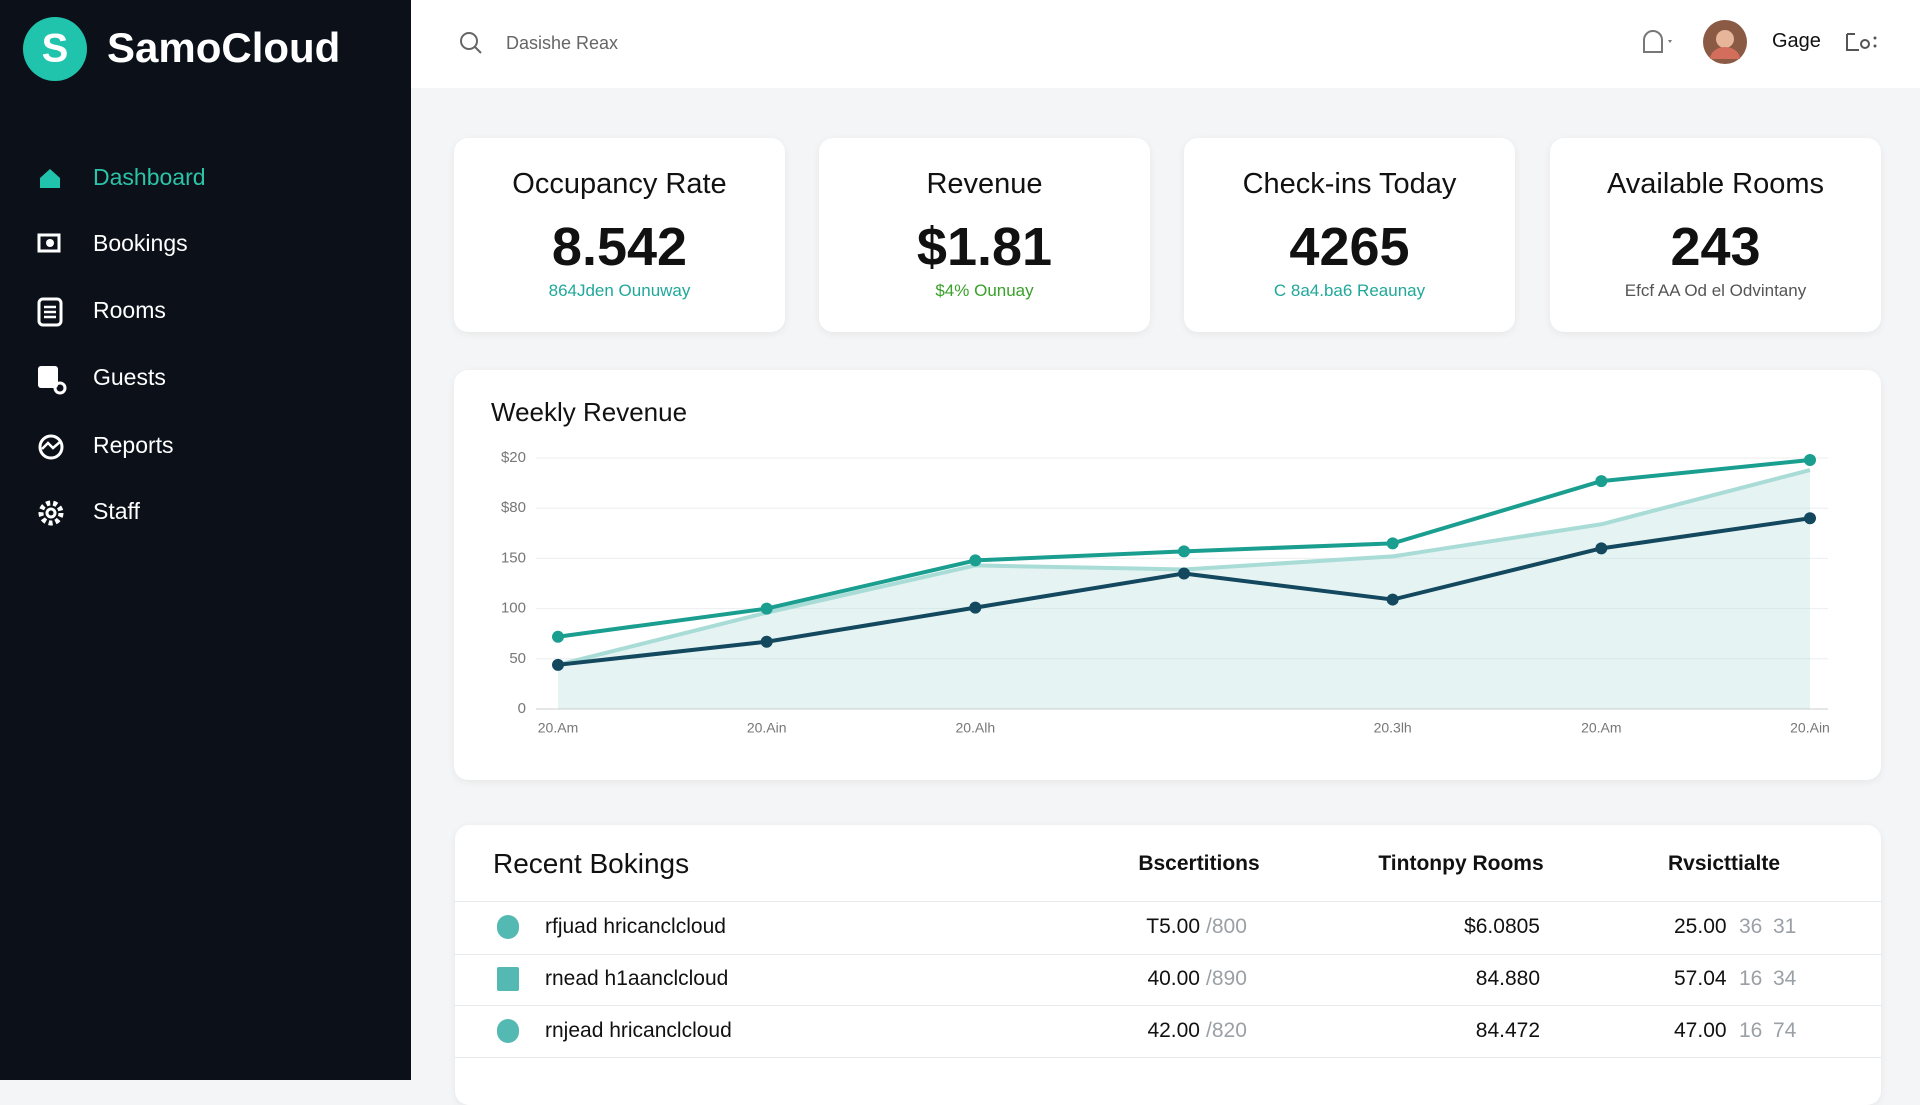 This screenshot has width=1920, height=1105. I want to click on notification-icon, so click(1658, 42).